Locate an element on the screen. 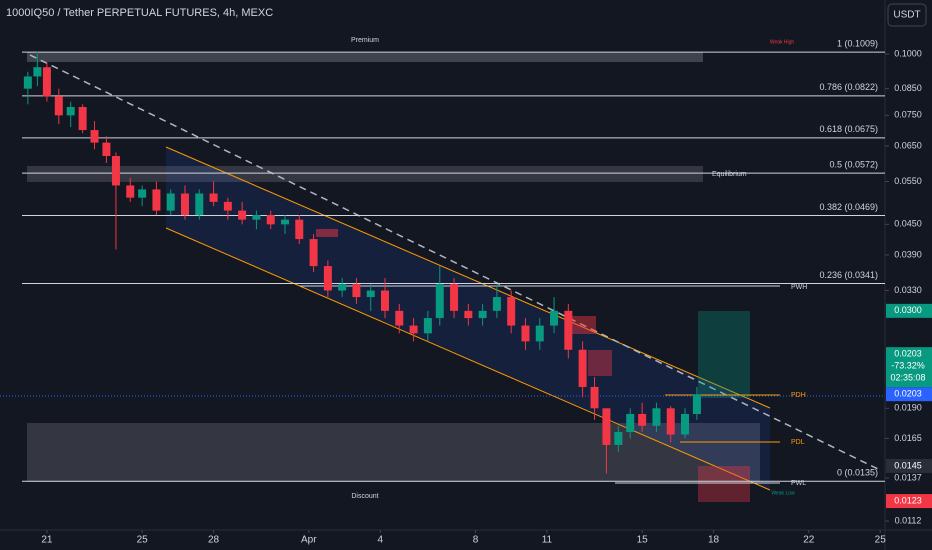 Image resolution: width=932 pixels, height=550 pixels. countdown: 02:35:08 is located at coordinates (907, 378).